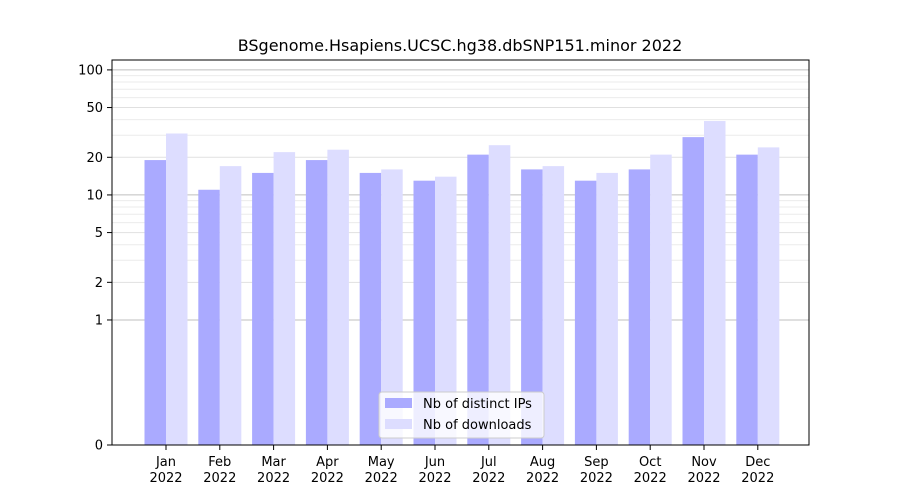  I want to click on x-tick-label-month: Sep, so click(596, 462).